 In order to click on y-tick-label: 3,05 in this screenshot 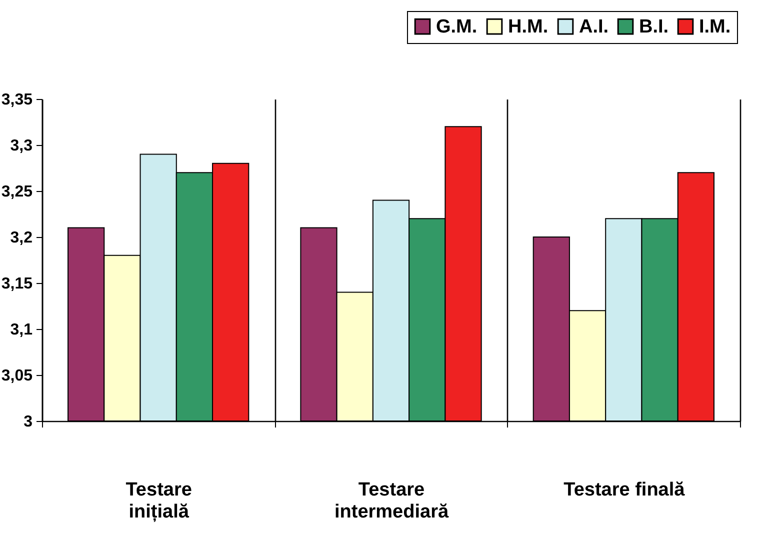, I will do `click(17, 376)`.